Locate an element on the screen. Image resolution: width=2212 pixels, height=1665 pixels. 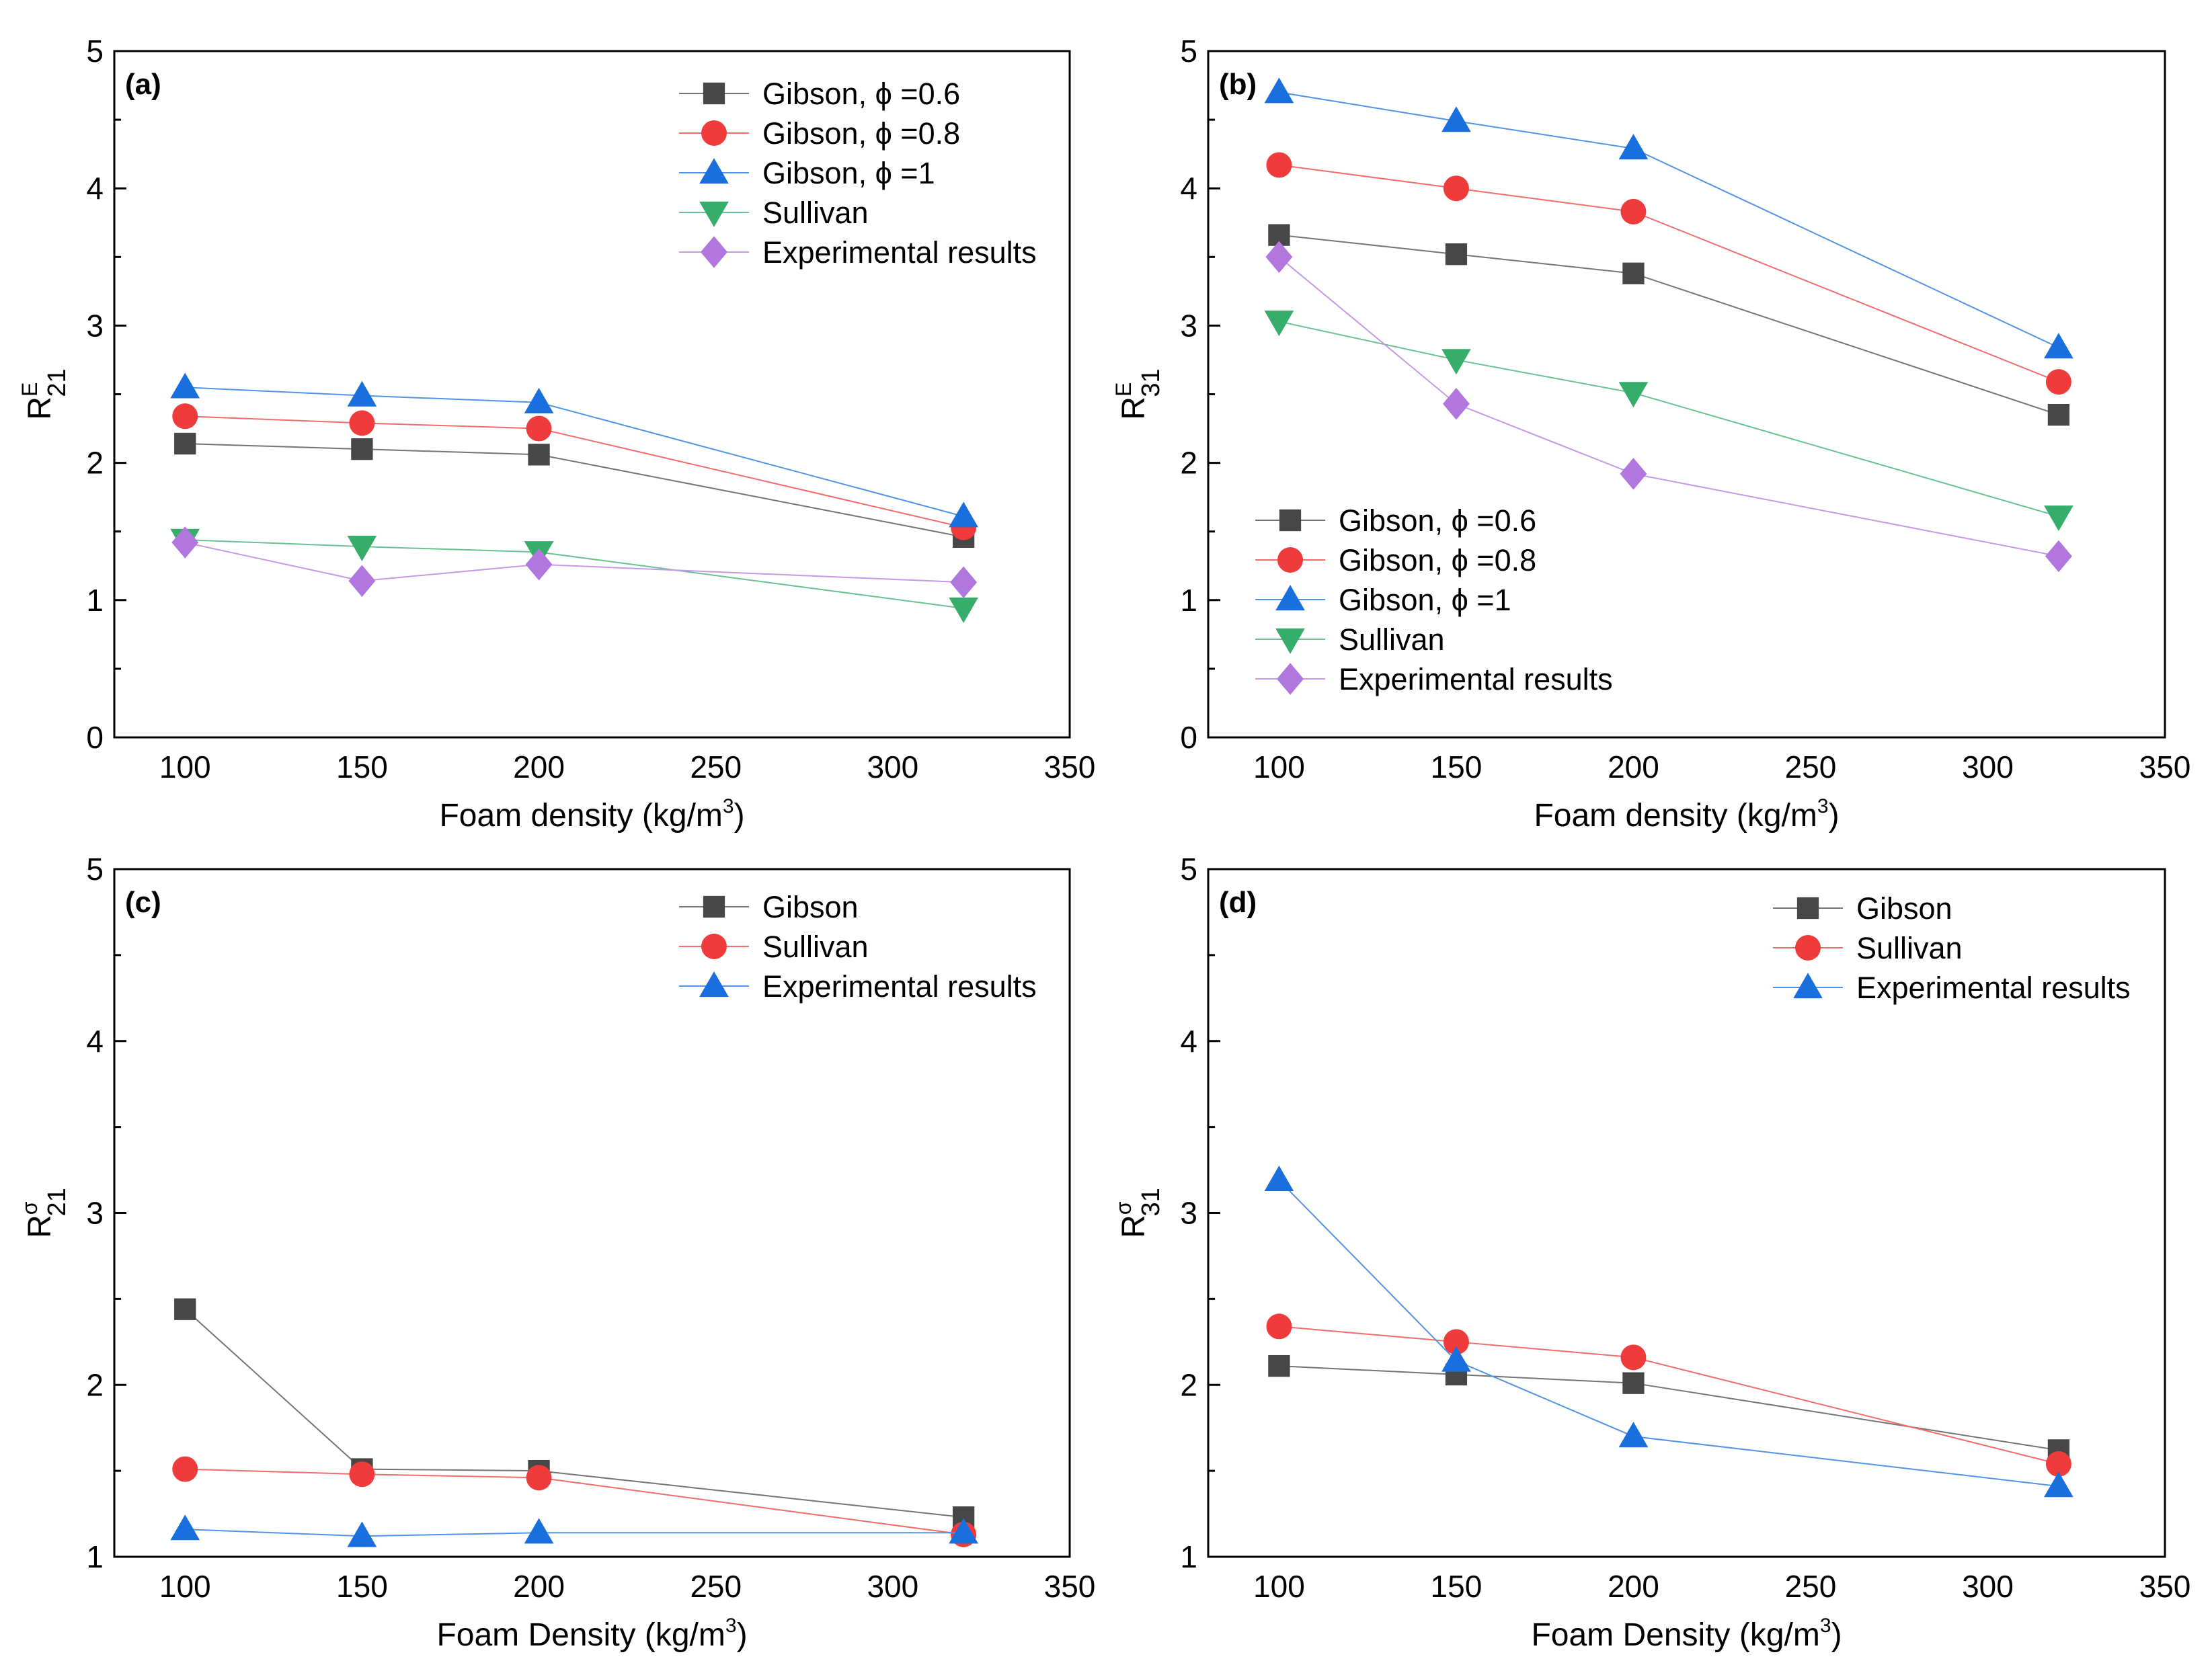
panel-label: (d) is located at coordinates (1238, 902).